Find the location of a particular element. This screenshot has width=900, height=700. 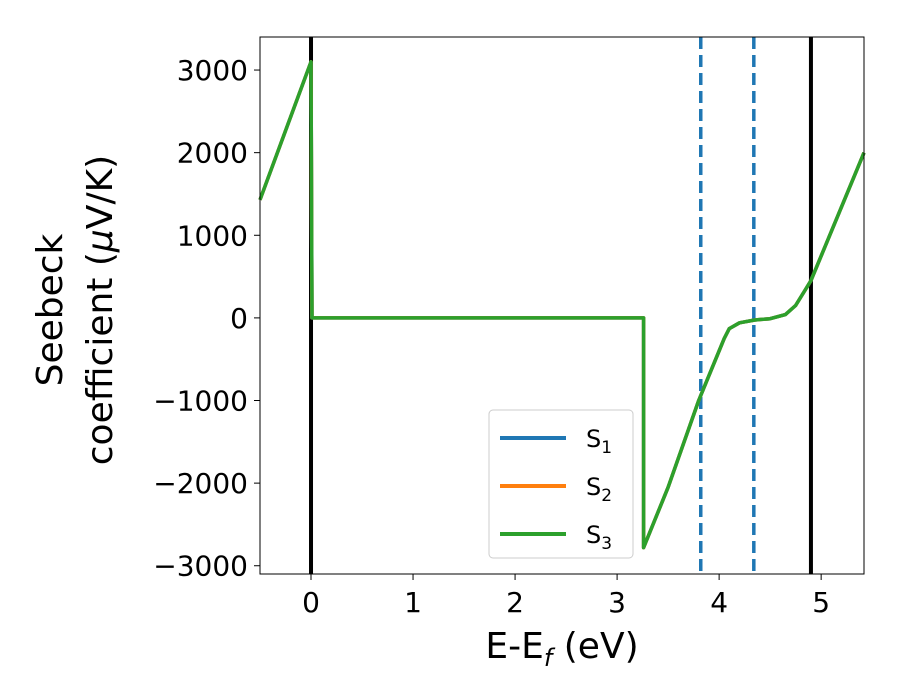

y-tick-label: 2000 is located at coordinates (212, 153).